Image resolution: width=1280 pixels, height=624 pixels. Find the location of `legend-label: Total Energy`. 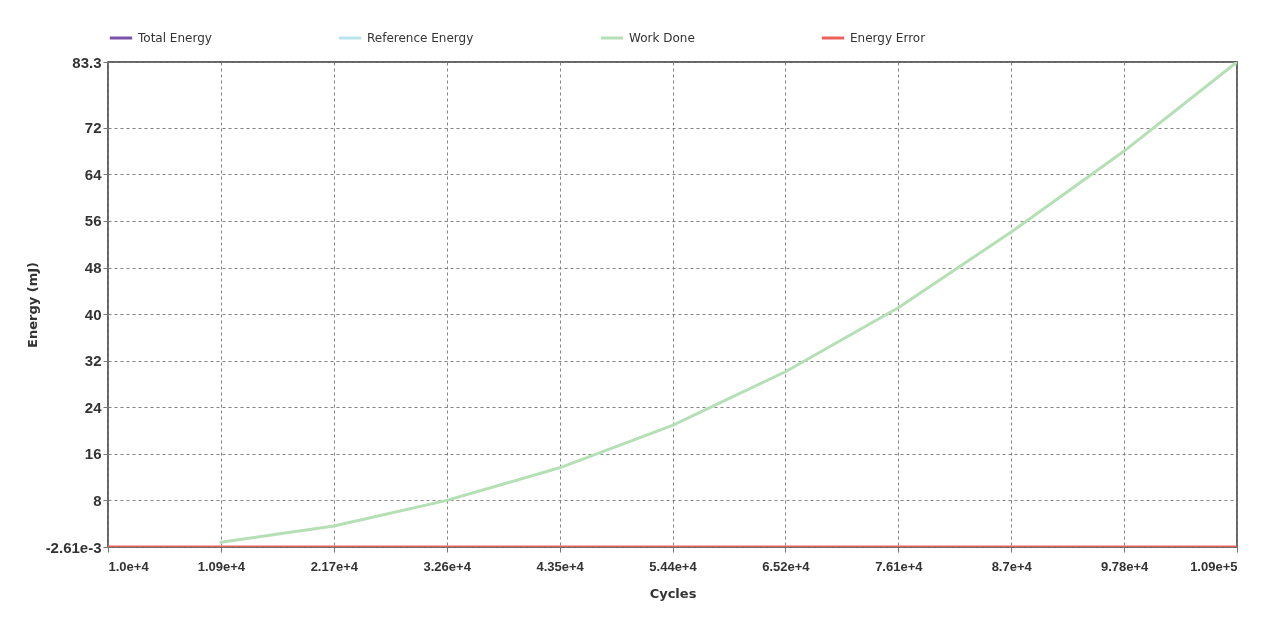

legend-label: Total Energy is located at coordinates (174, 38).